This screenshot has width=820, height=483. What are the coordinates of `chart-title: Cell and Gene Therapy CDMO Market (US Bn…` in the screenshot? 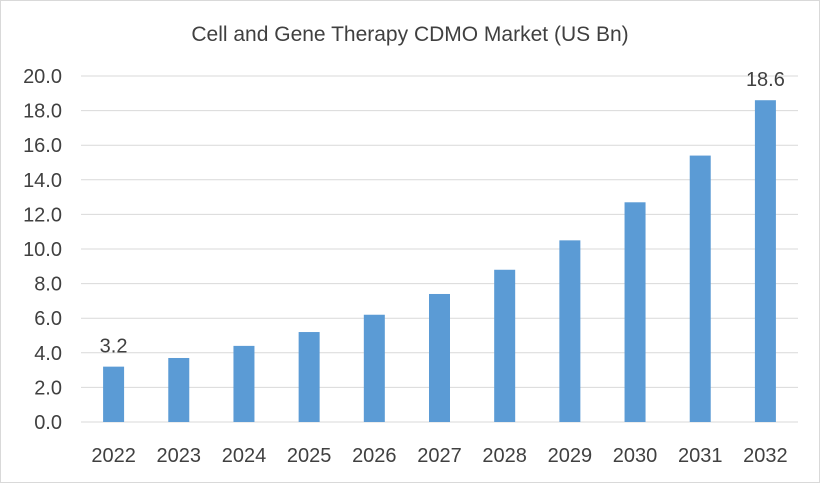 It's located at (409, 34).